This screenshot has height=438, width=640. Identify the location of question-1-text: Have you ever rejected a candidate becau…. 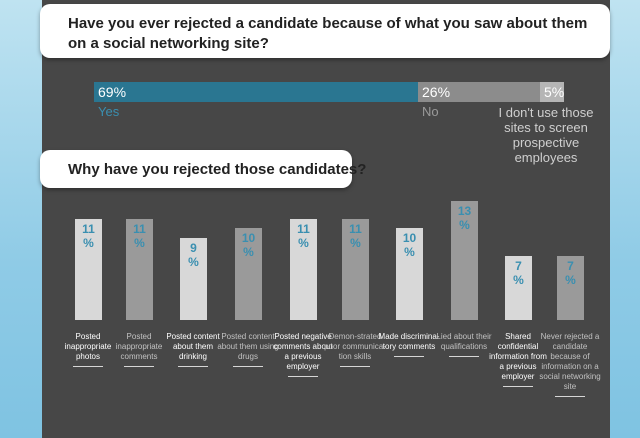
(328, 33).